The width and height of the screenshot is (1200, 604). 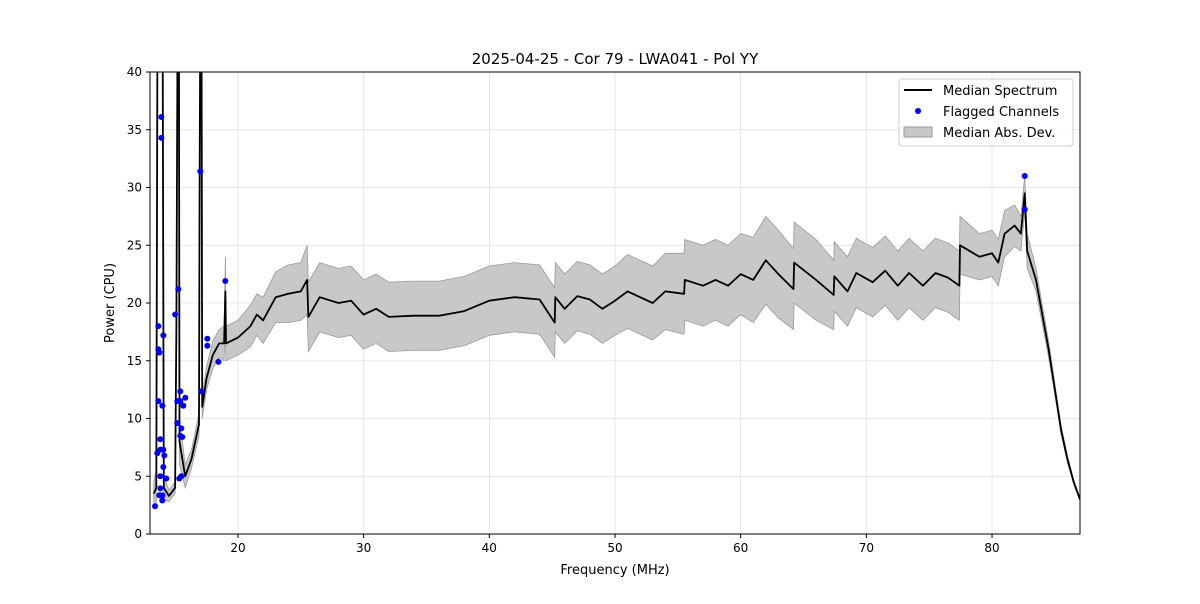 I want to click on legend-median-label: Median Spectrum, so click(x=1000, y=91).